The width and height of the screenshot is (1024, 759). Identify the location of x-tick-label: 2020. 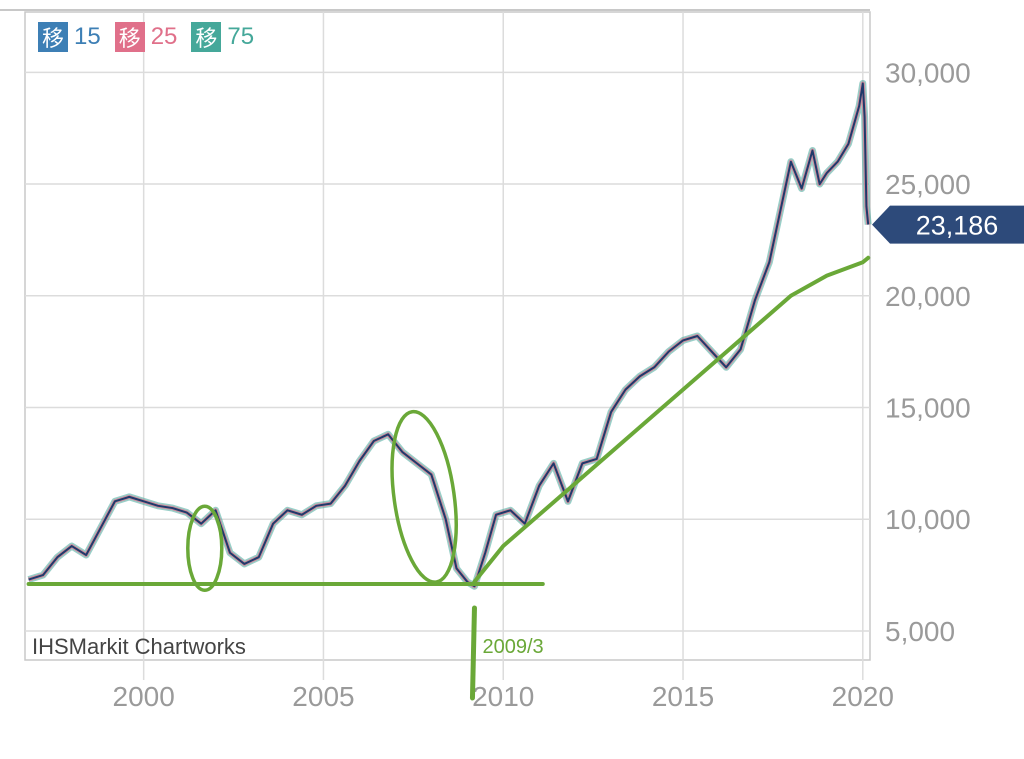
(863, 696).